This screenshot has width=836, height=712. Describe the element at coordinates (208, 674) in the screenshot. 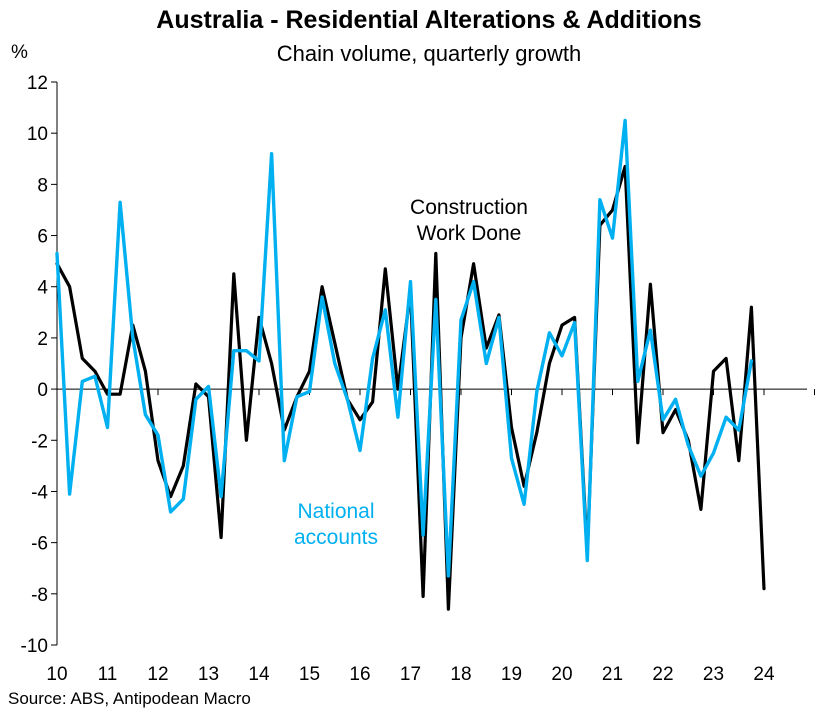

I see `x-tick-label: 13` at that location.